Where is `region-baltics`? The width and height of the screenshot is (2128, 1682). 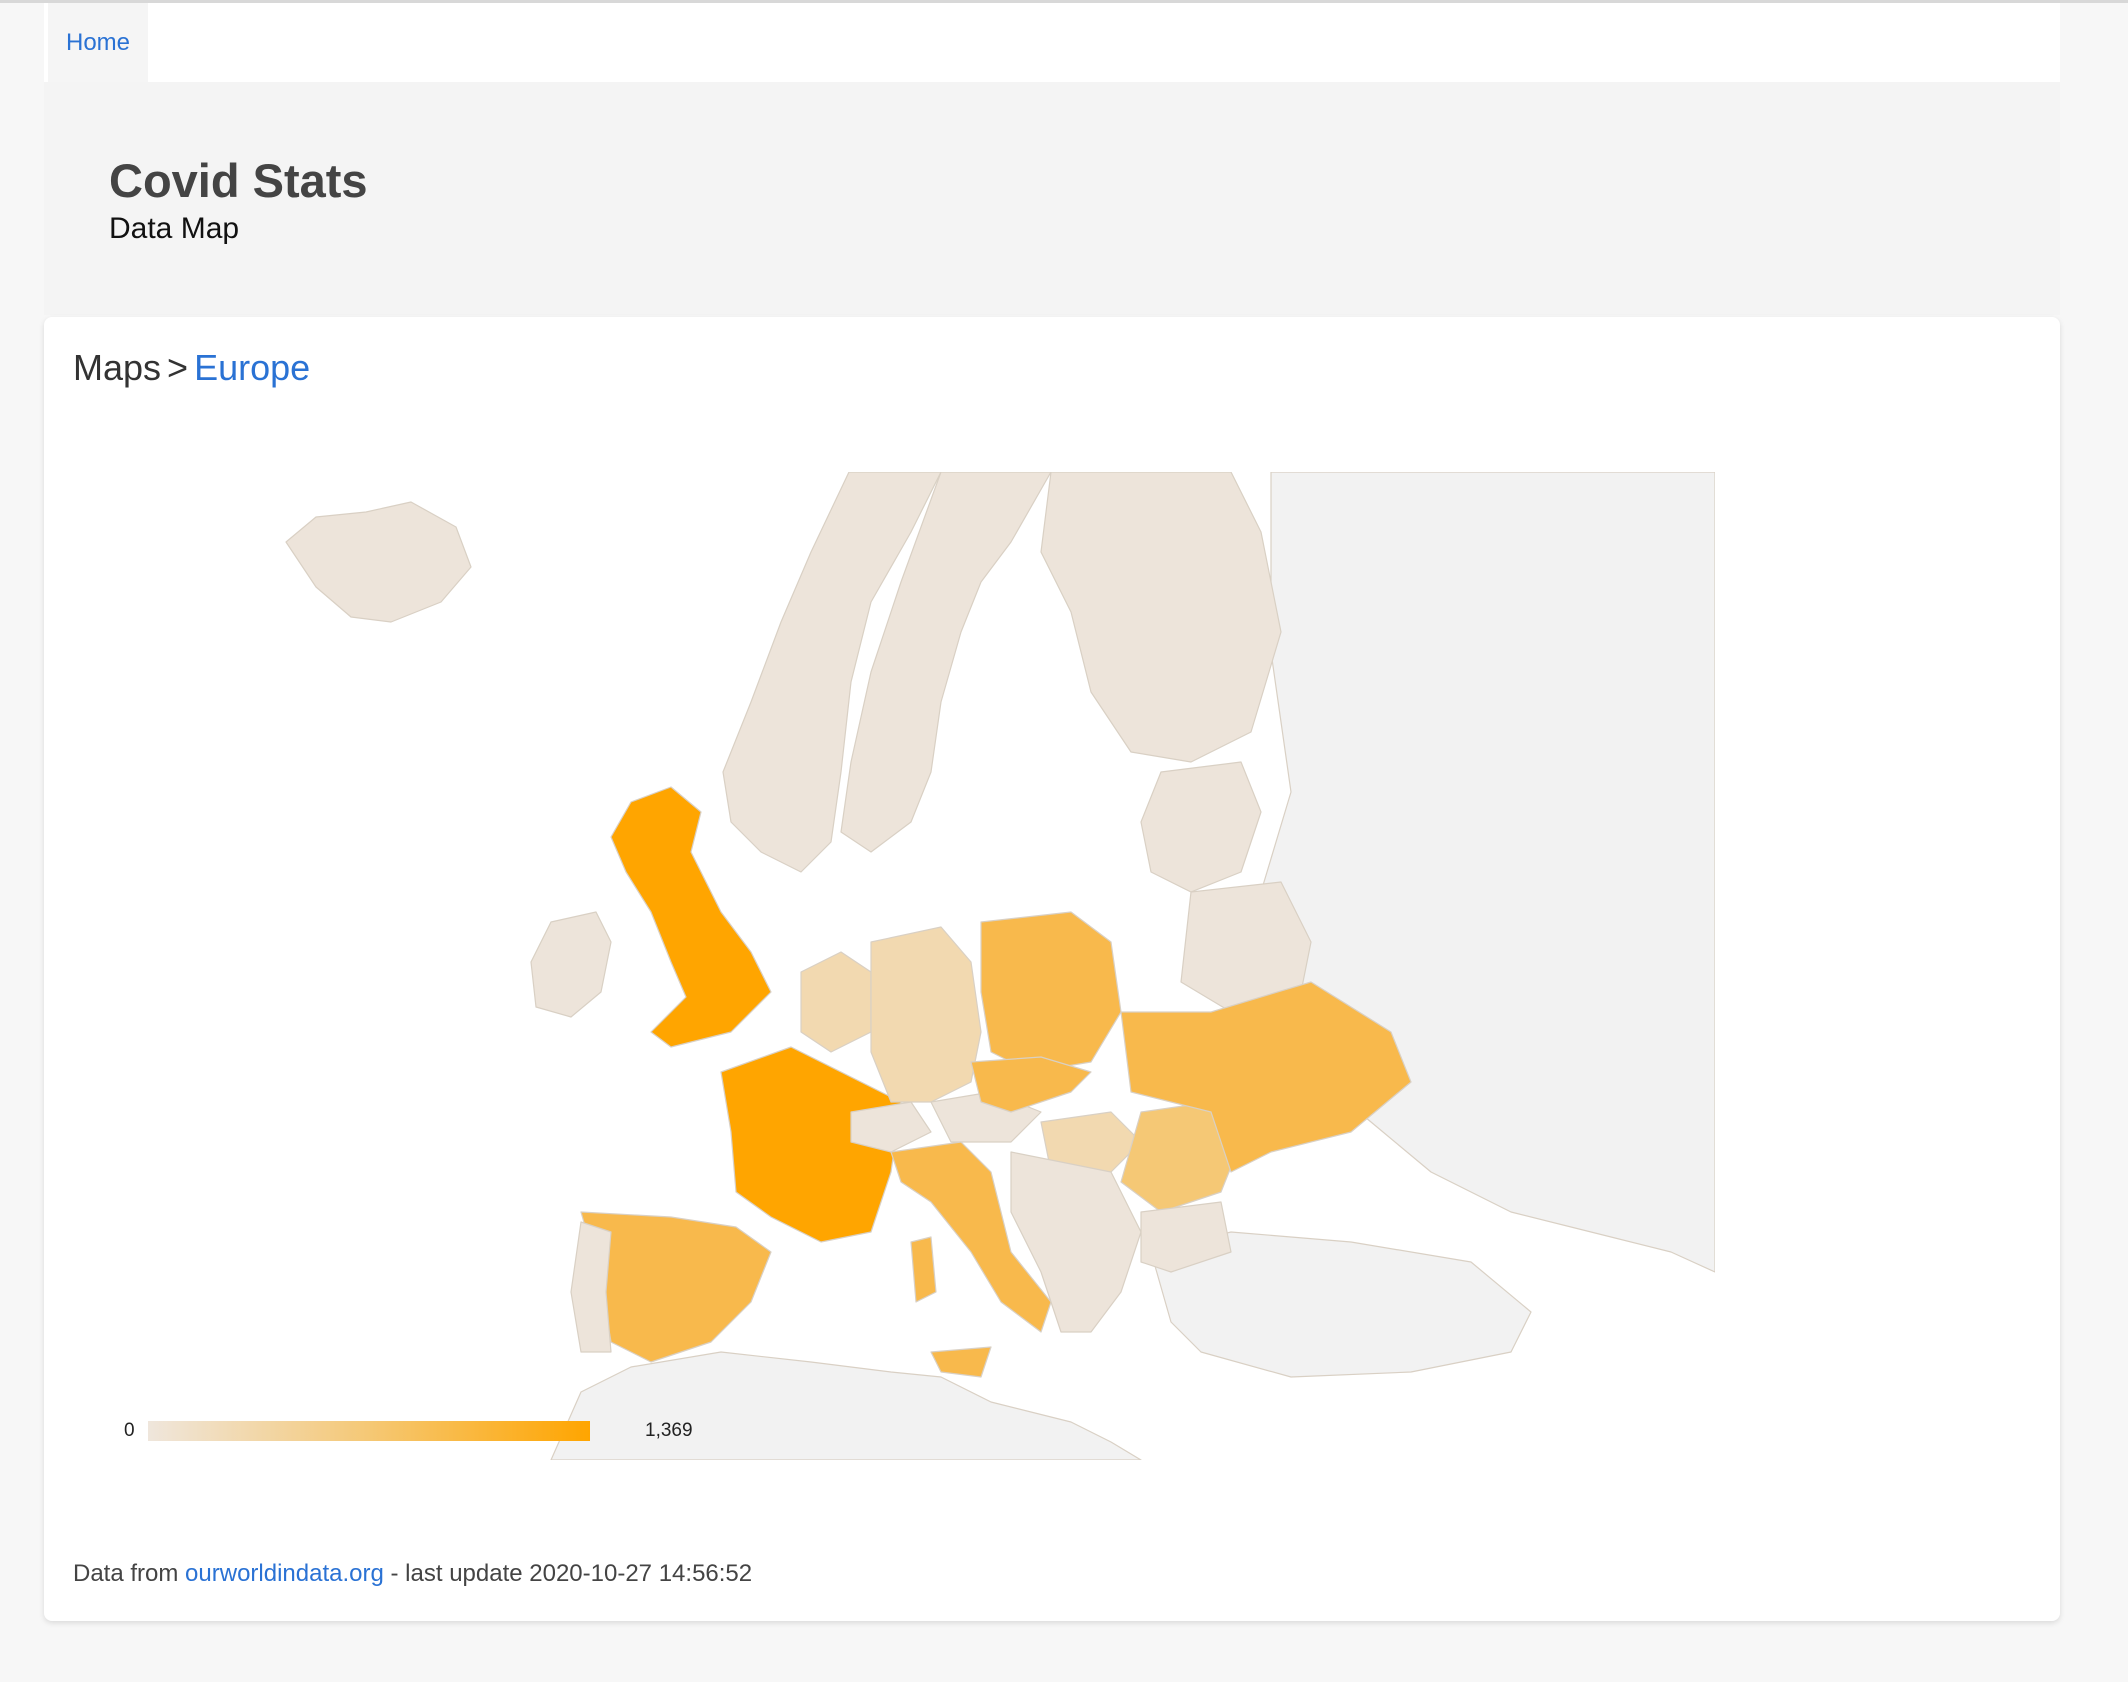 region-baltics is located at coordinates (1201, 827).